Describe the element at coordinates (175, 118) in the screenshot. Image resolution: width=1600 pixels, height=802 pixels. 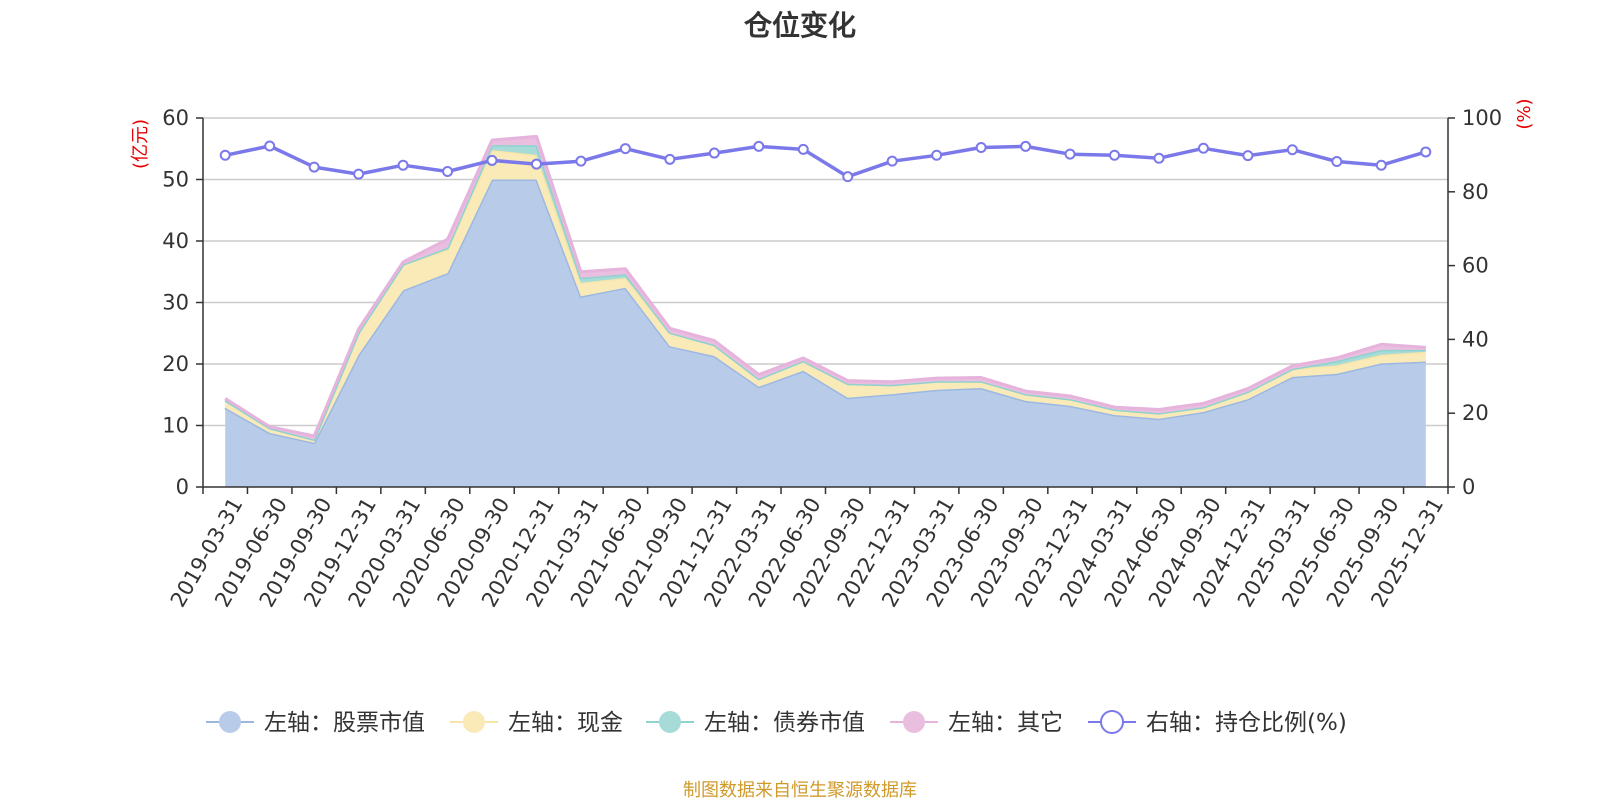
I see `left-tick-label: 60` at that location.